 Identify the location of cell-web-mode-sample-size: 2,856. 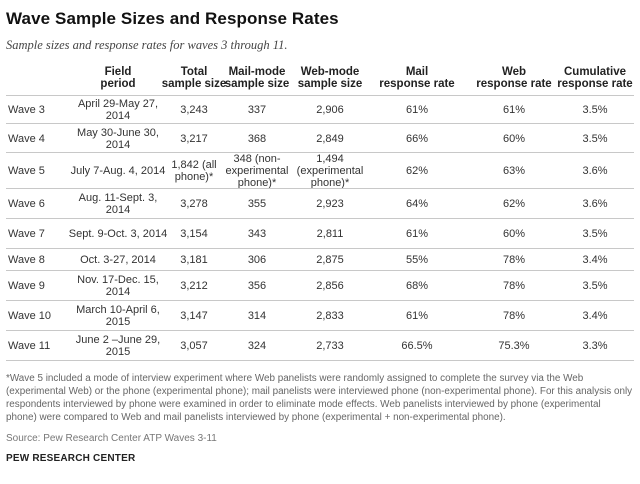
(330, 286).